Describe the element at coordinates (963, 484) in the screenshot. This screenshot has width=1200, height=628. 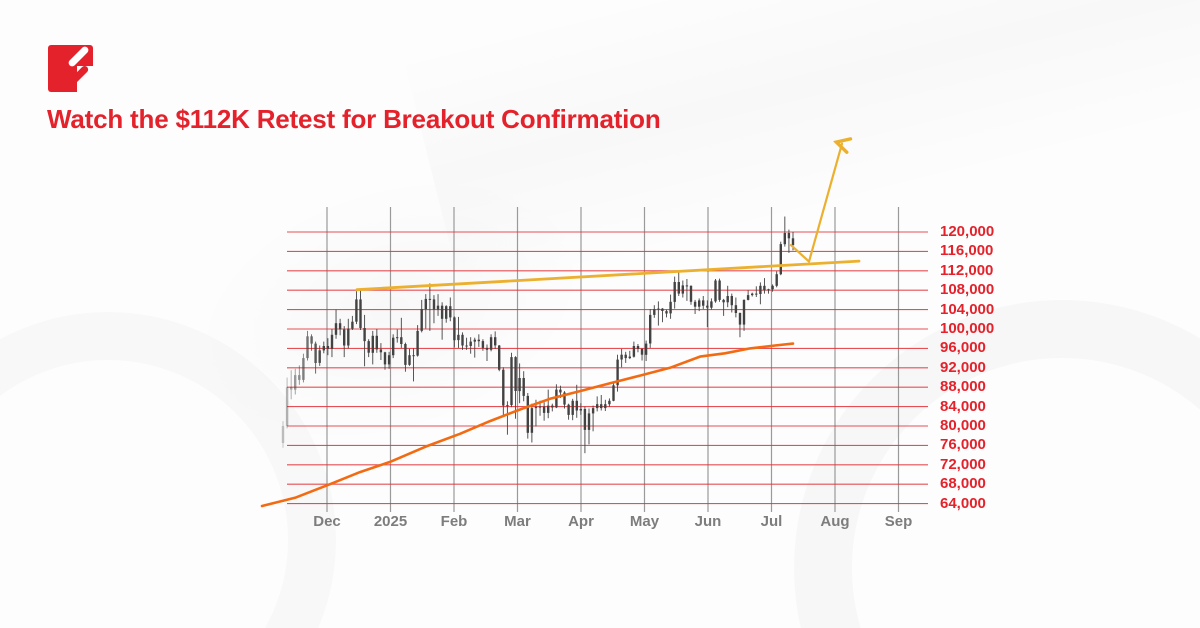
I see `y-axis-label: 68,000` at that location.